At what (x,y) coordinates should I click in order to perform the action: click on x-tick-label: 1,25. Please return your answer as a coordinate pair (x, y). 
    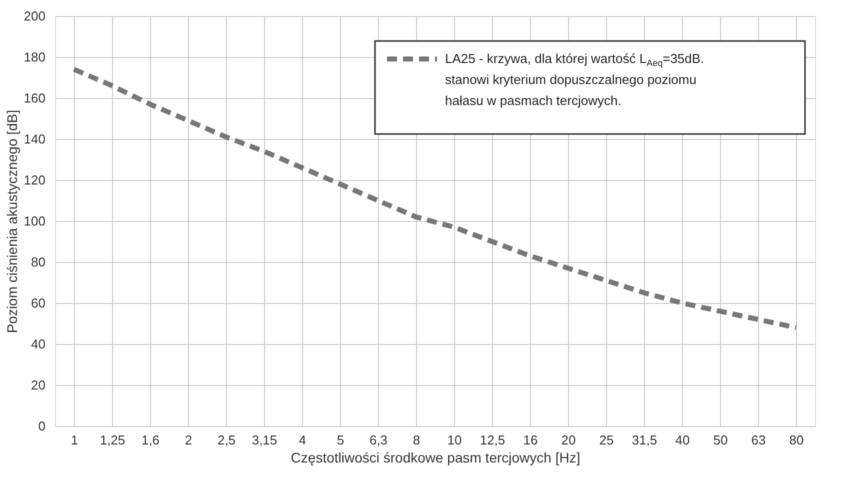
    Looking at the image, I should click on (113, 440).